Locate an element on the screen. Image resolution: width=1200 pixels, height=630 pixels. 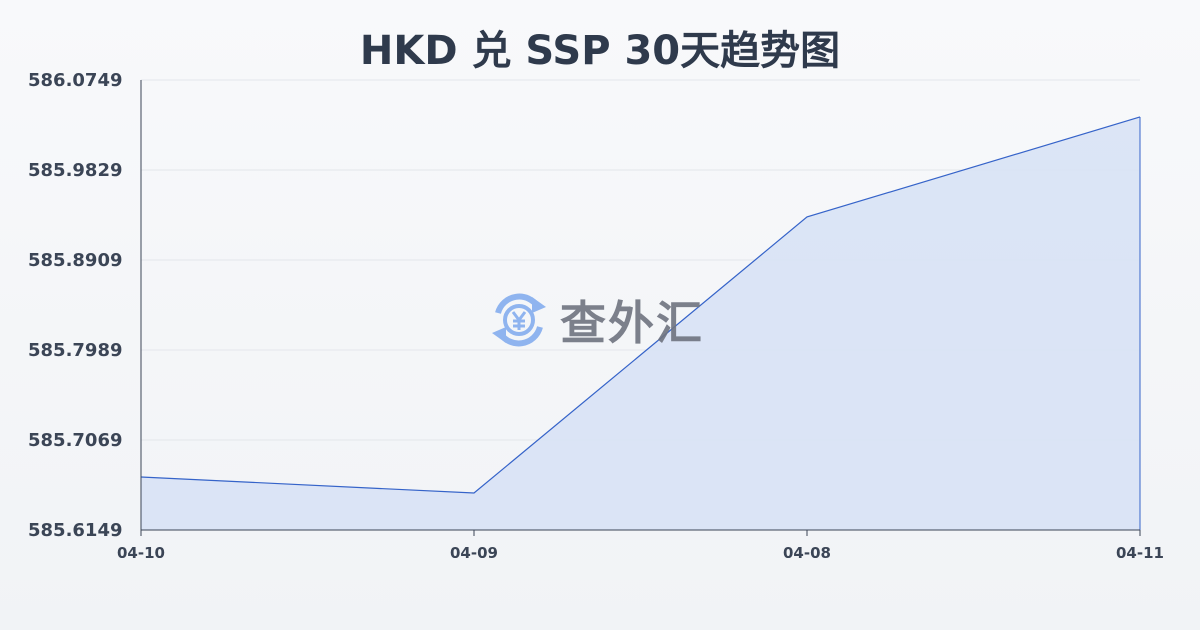
y-tick-label: 585.8909 is located at coordinates (75, 260).